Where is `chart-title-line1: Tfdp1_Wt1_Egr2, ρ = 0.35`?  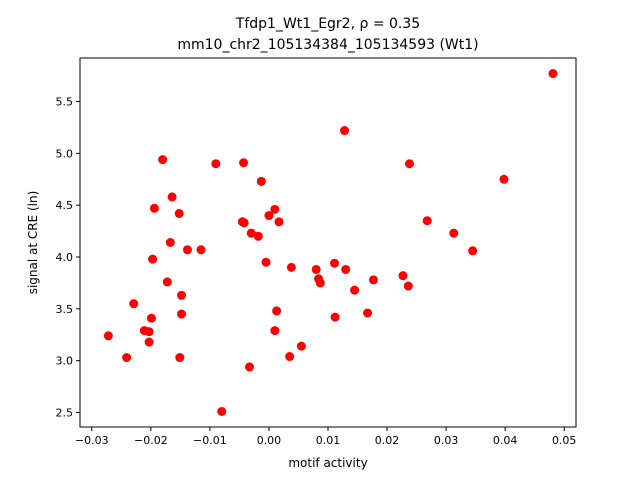 chart-title-line1: Tfdp1_Wt1_Egr2, ρ = 0.35 is located at coordinates (327, 24).